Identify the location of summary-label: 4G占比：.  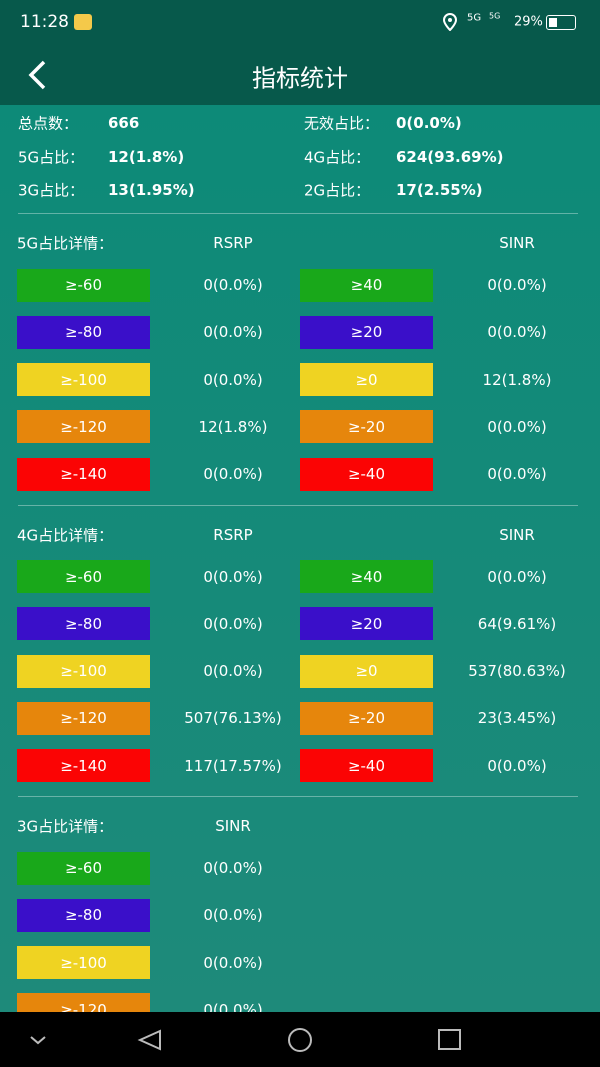
(337, 157).